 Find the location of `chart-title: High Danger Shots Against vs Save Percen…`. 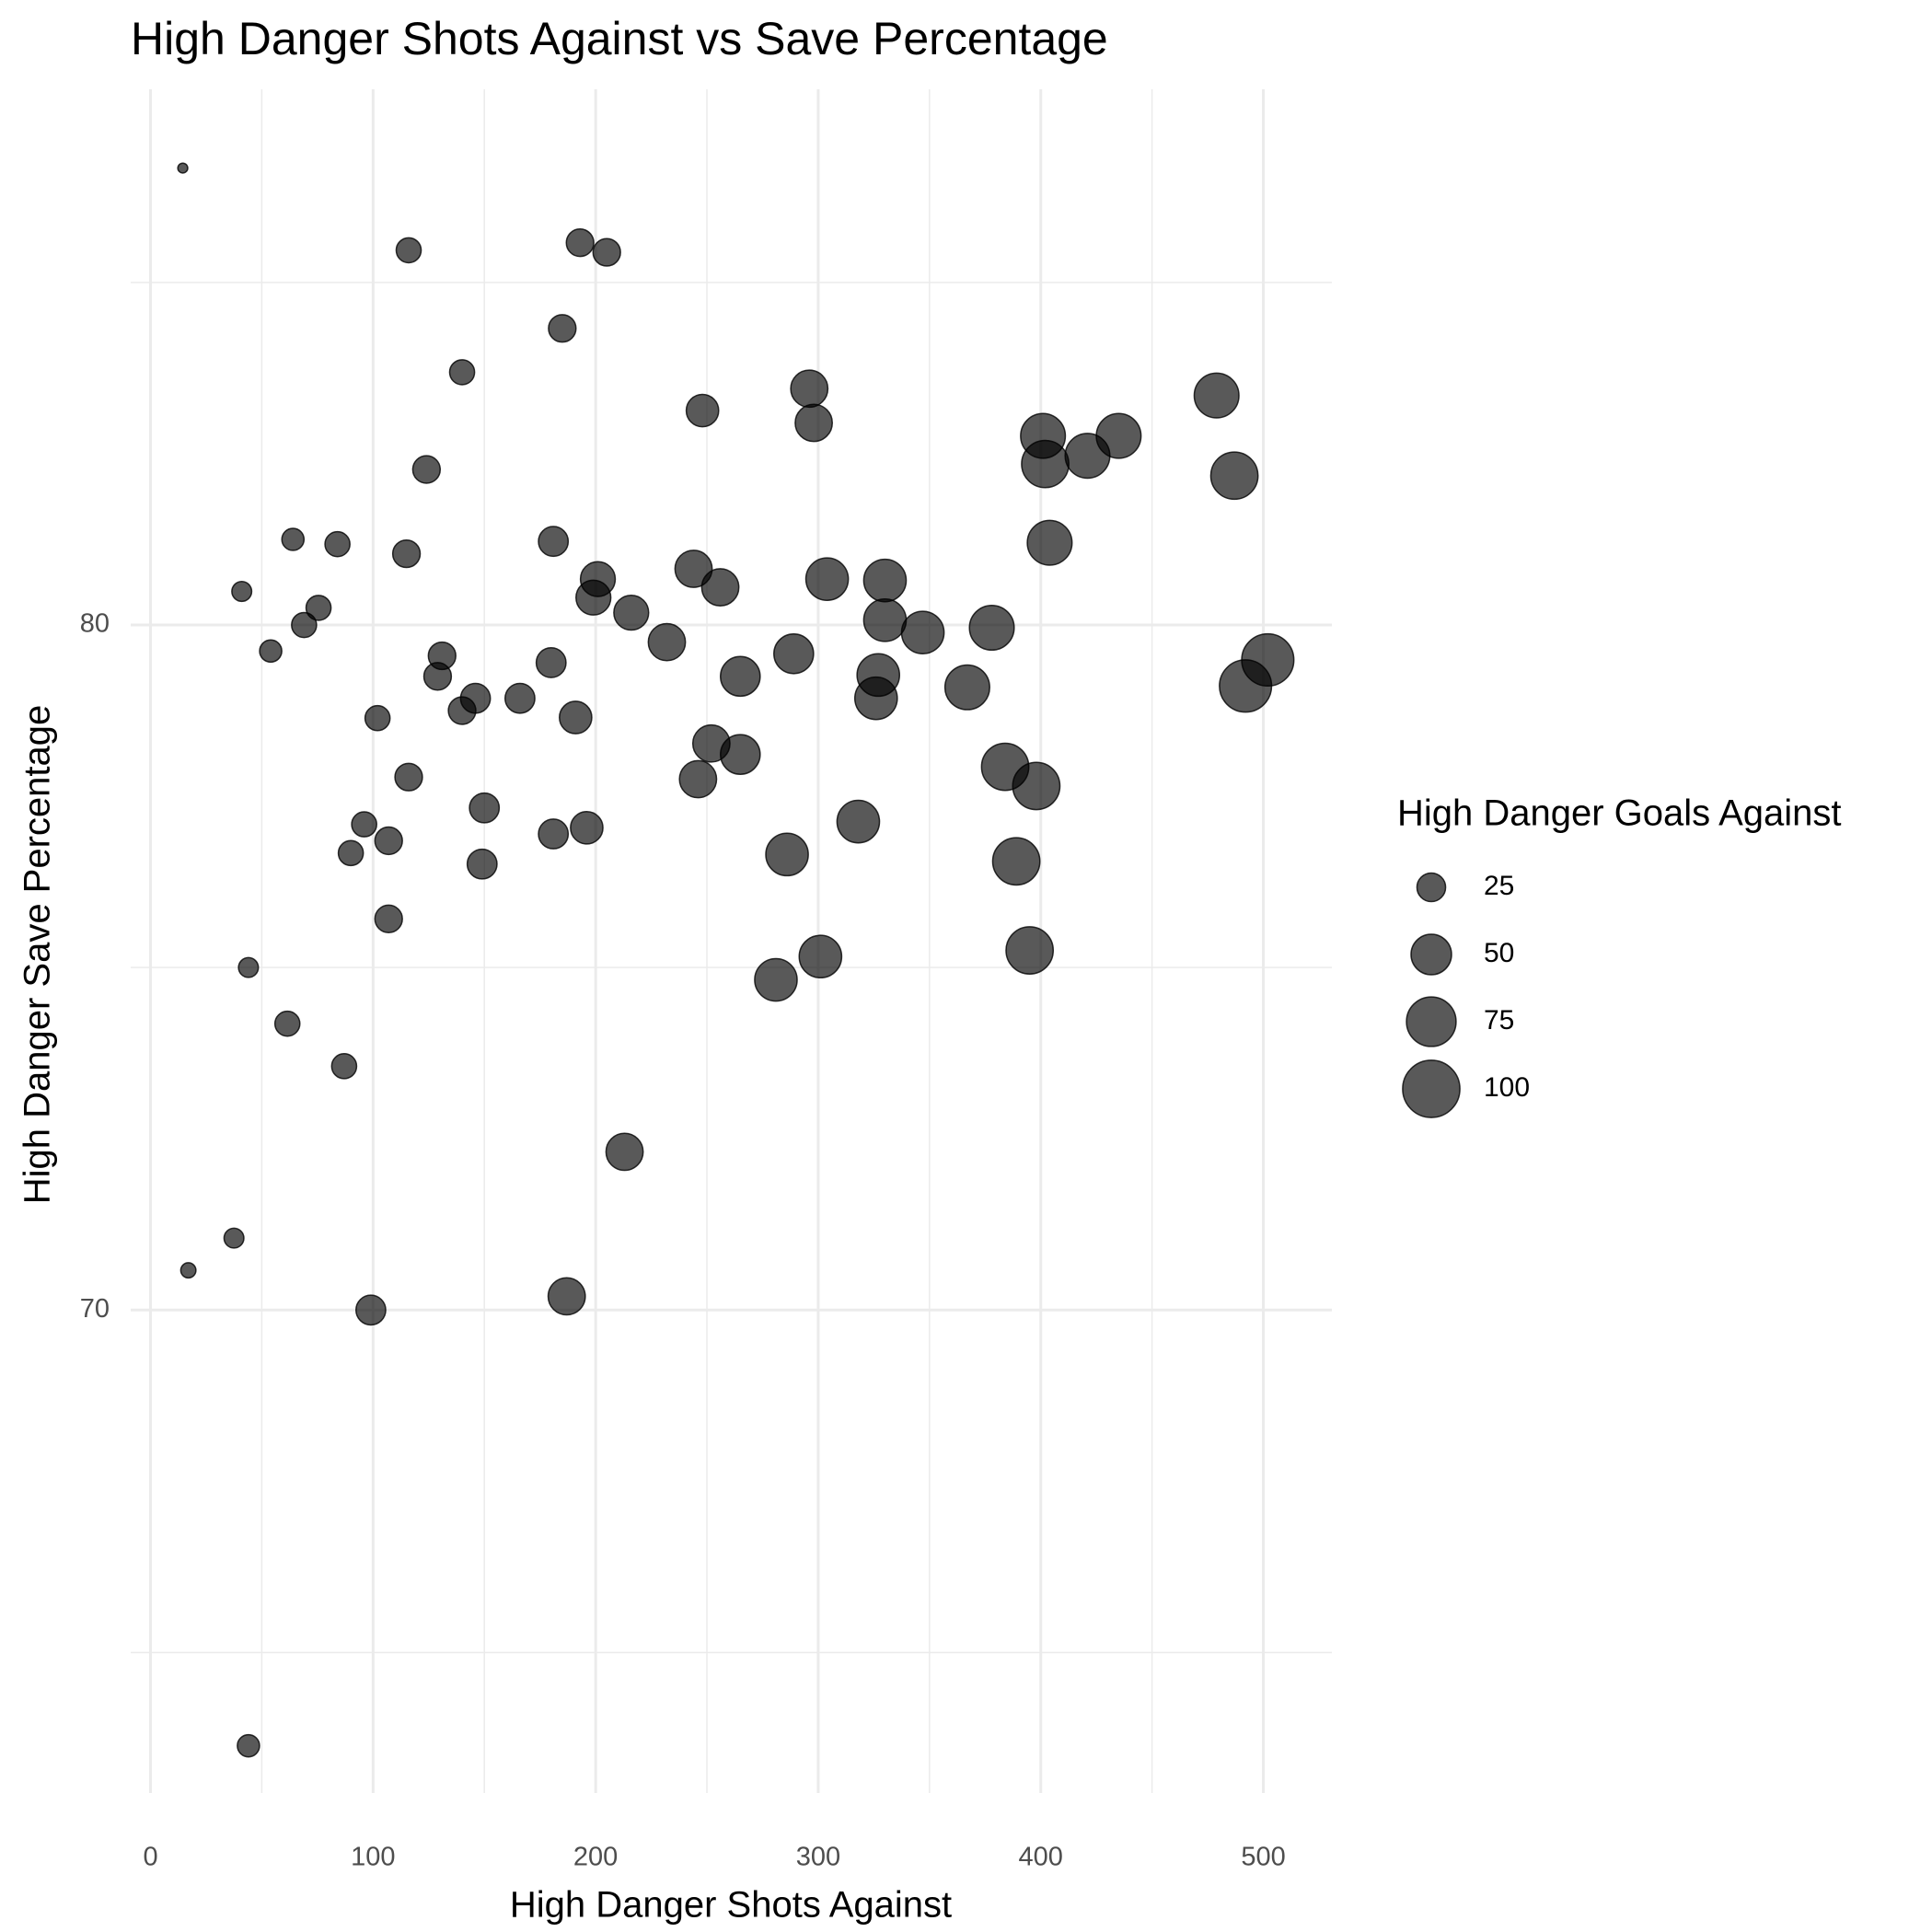

chart-title: High Danger Shots Against vs Save Percen… is located at coordinates (620, 38).